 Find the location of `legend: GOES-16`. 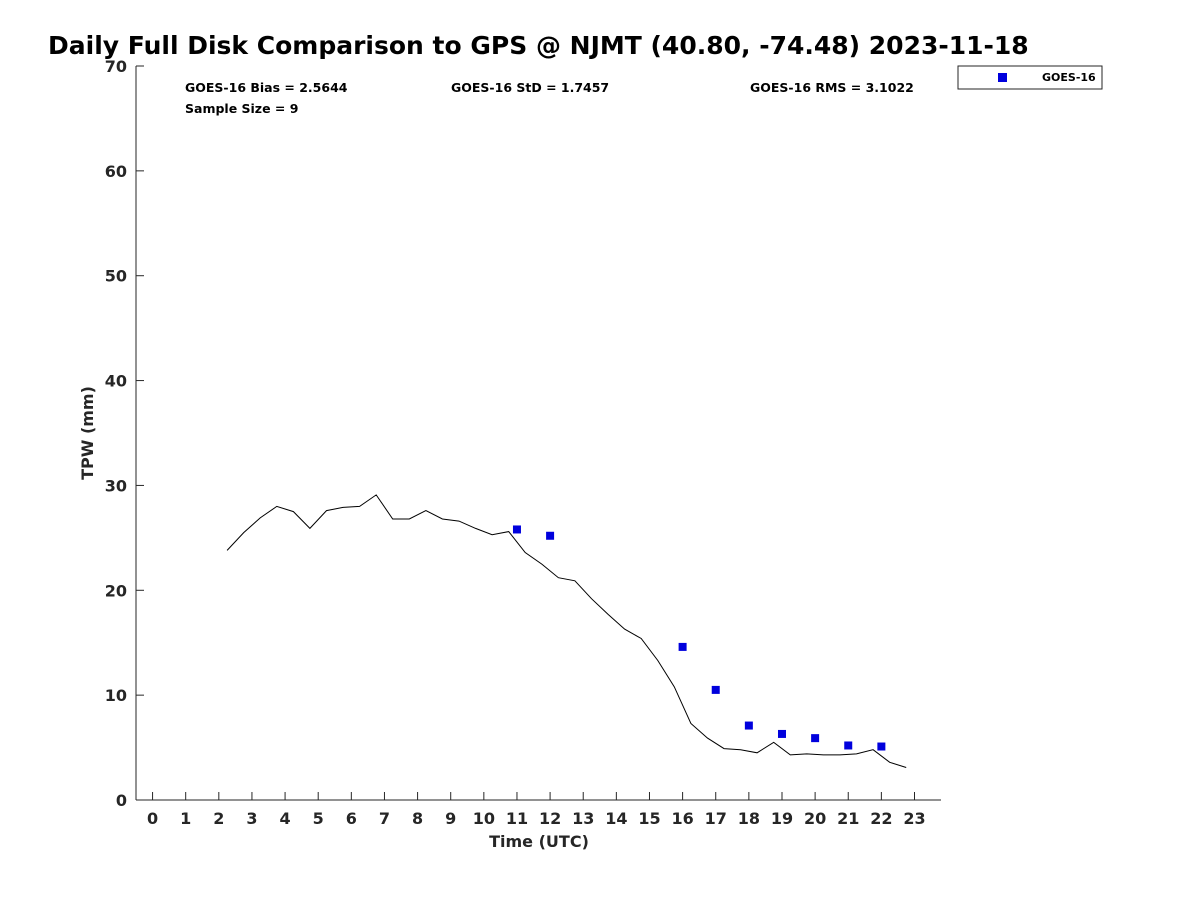

legend: GOES-16 is located at coordinates (1030, 77).